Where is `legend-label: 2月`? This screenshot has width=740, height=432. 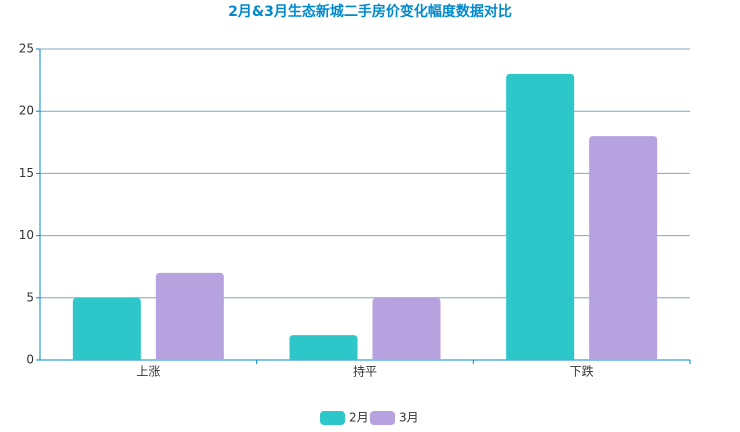 legend-label: 2月 is located at coordinates (359, 418).